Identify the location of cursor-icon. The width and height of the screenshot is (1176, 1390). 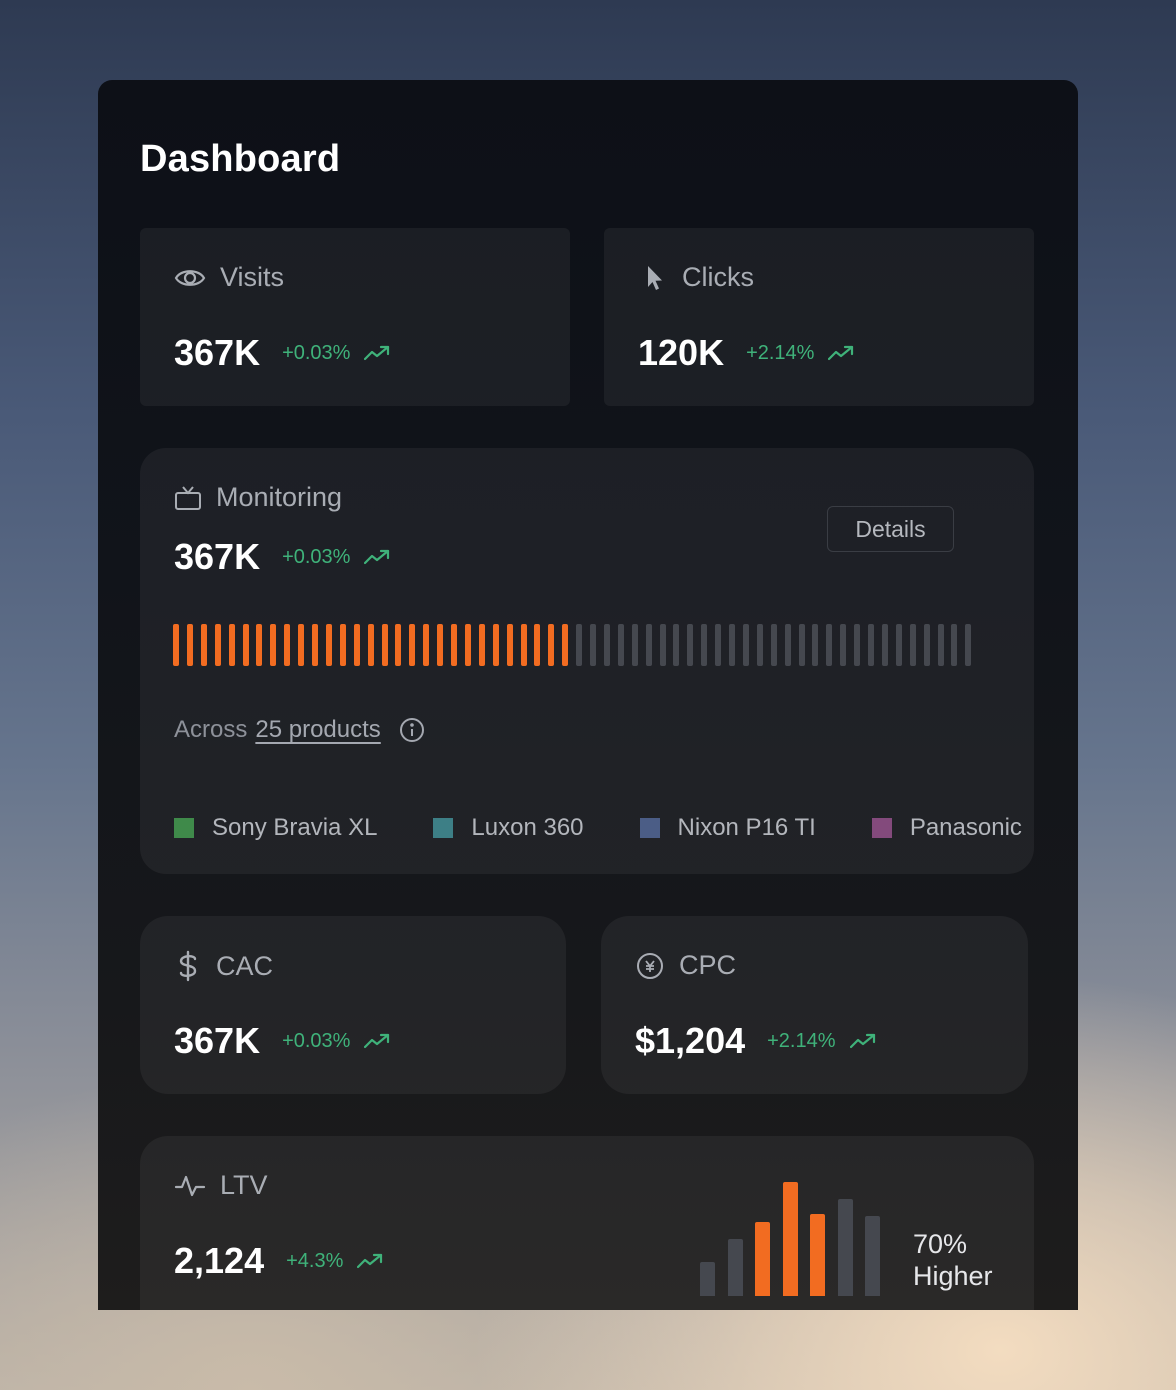
(653, 278).